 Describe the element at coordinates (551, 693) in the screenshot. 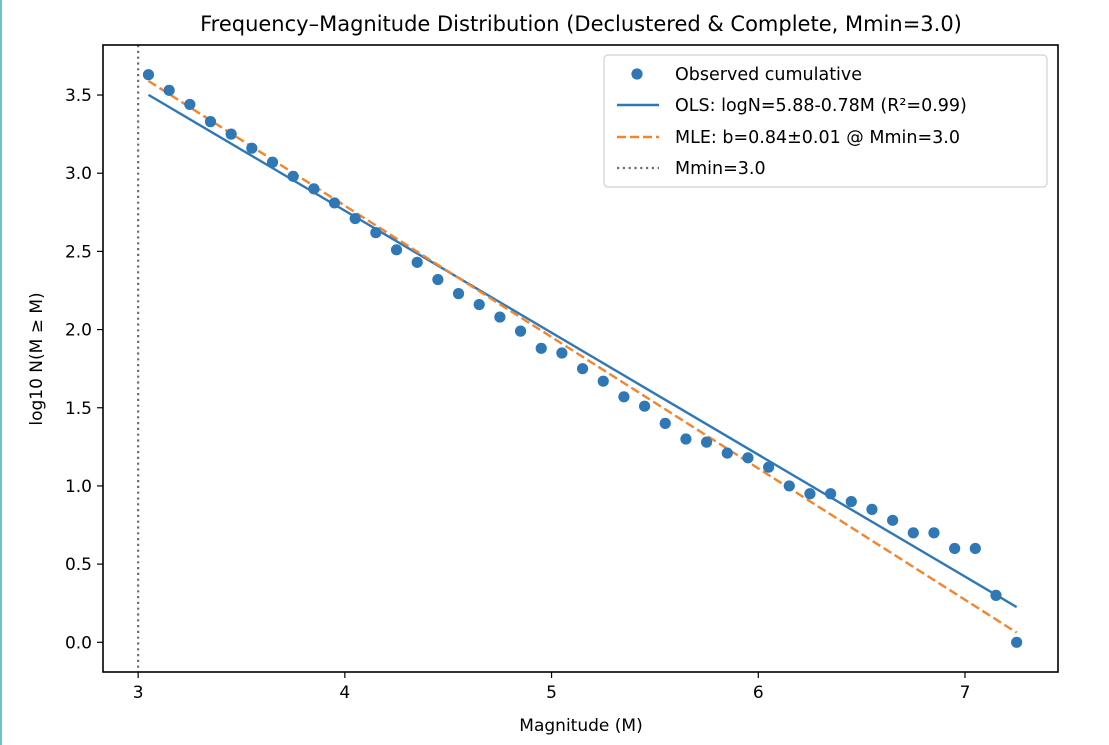

I see `x-tick-label: 5` at that location.